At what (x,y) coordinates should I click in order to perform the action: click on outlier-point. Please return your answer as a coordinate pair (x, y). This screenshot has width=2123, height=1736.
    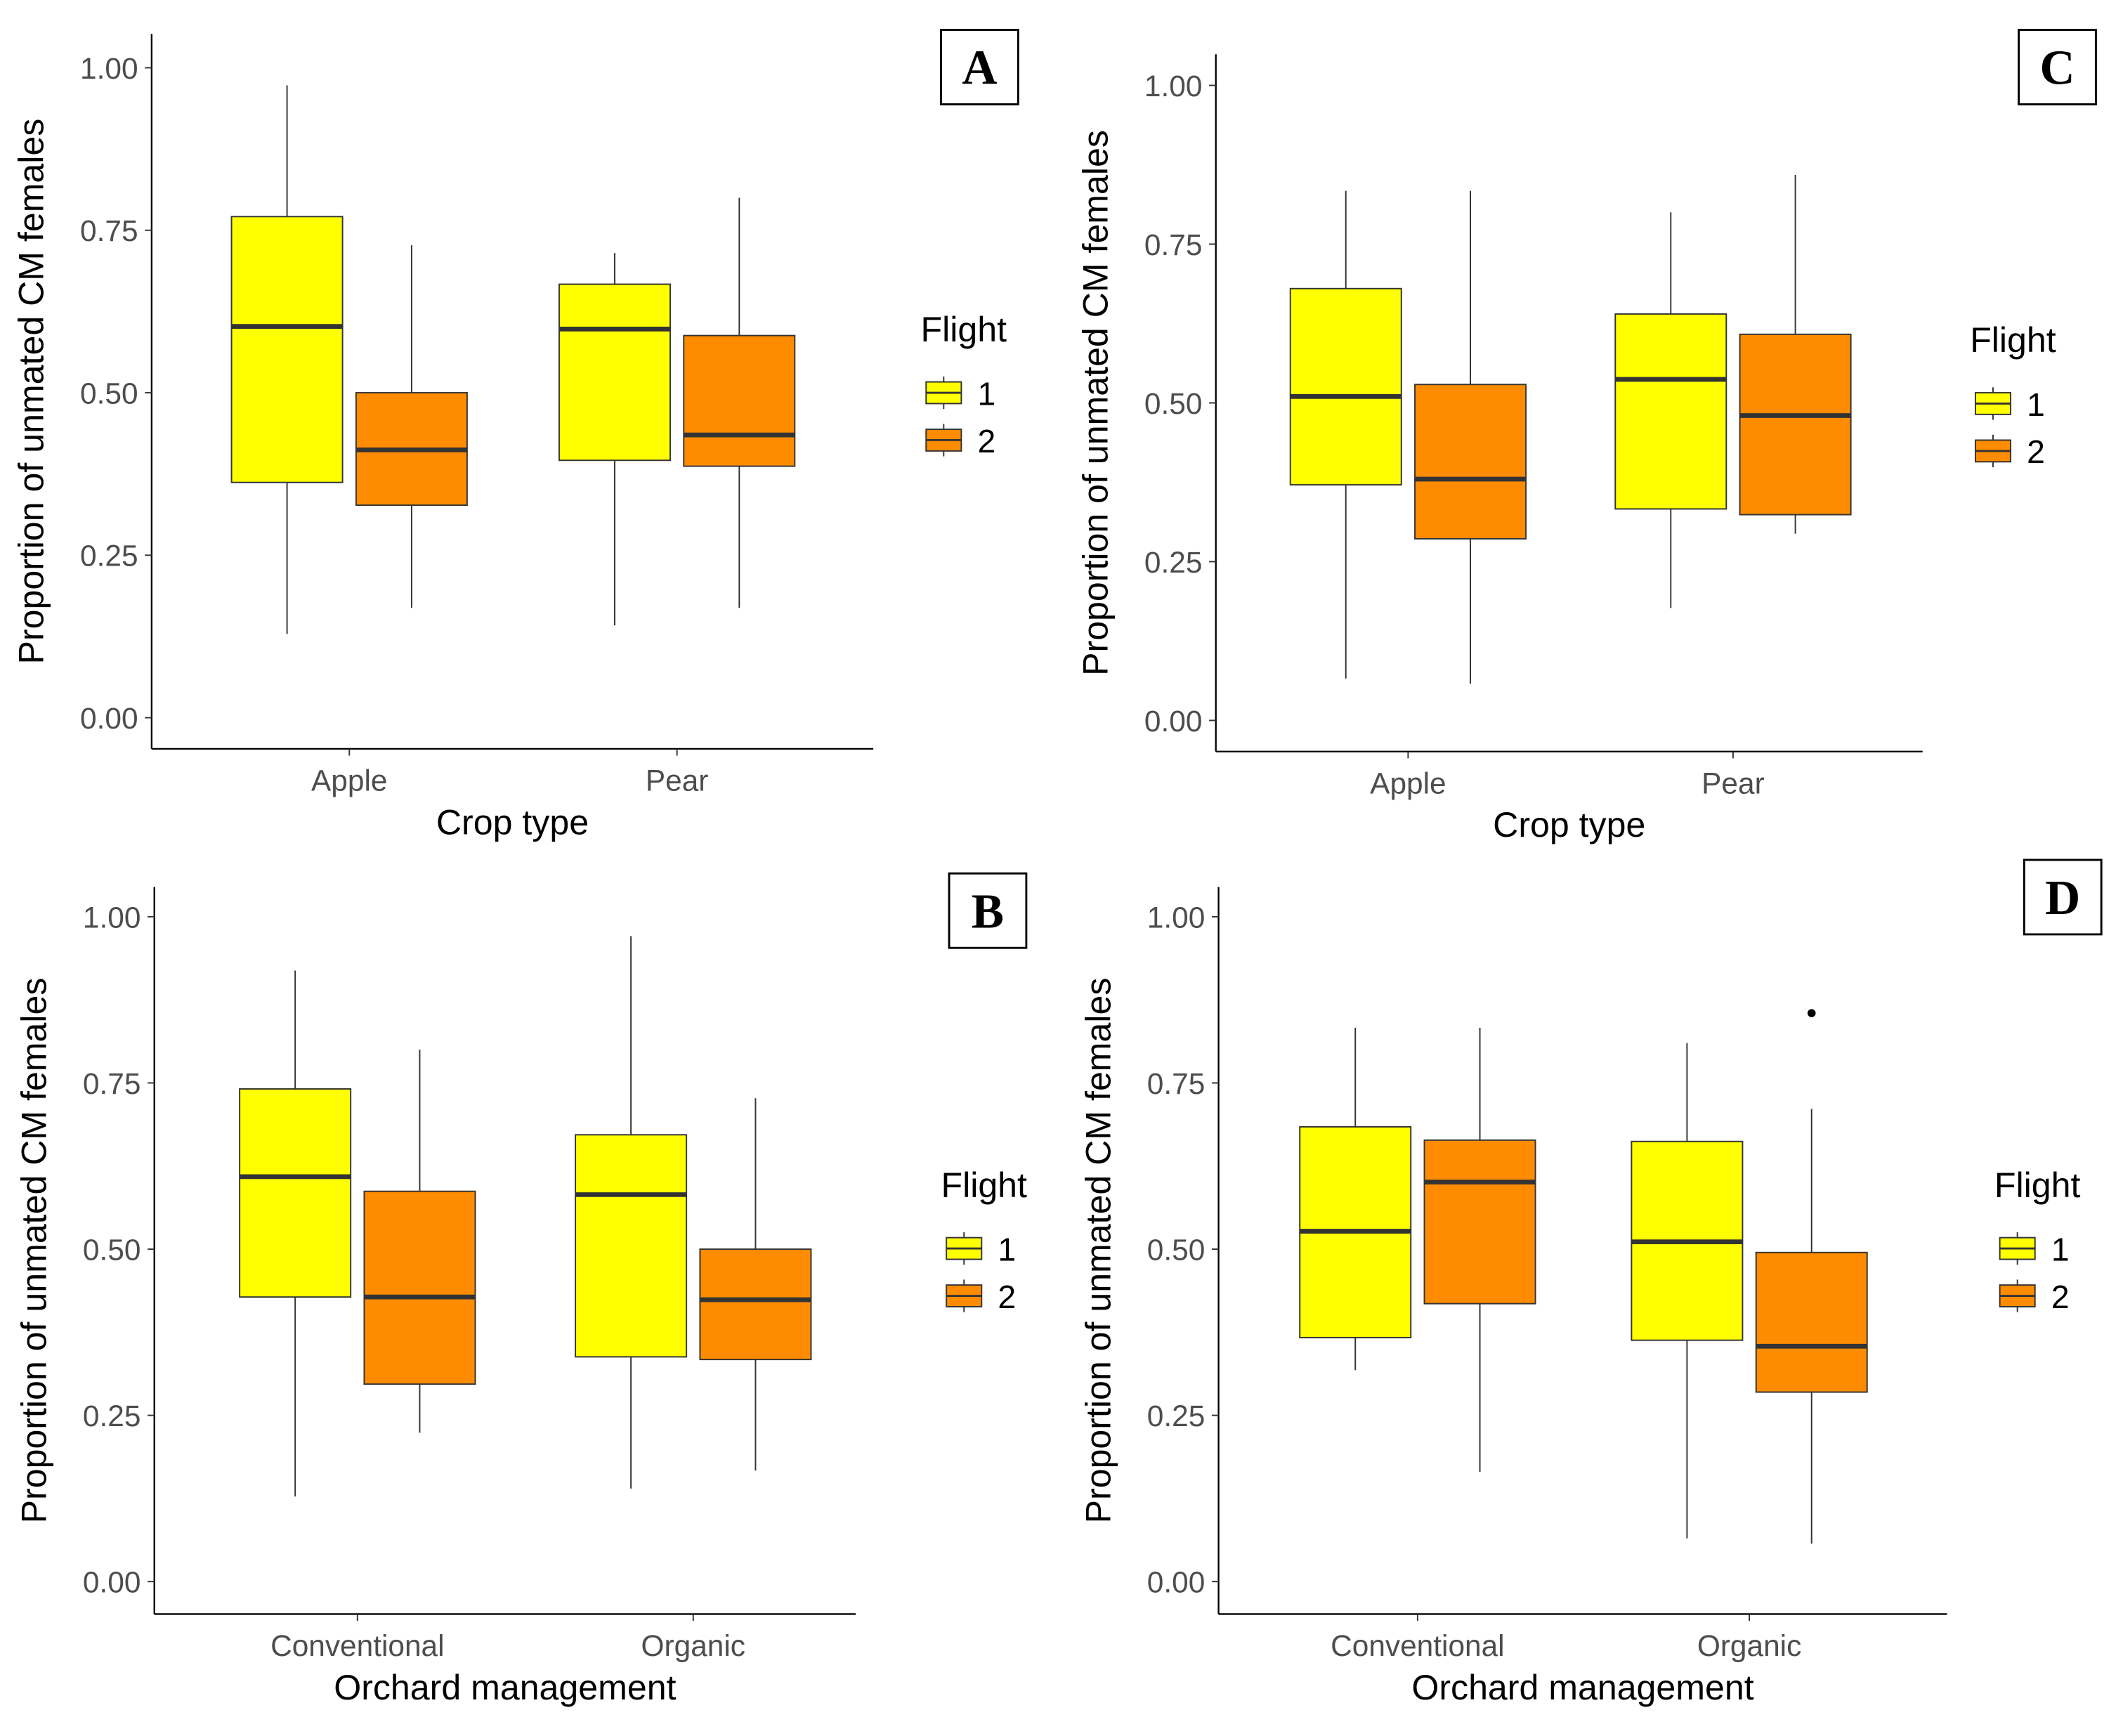
    Looking at the image, I should click on (1812, 1013).